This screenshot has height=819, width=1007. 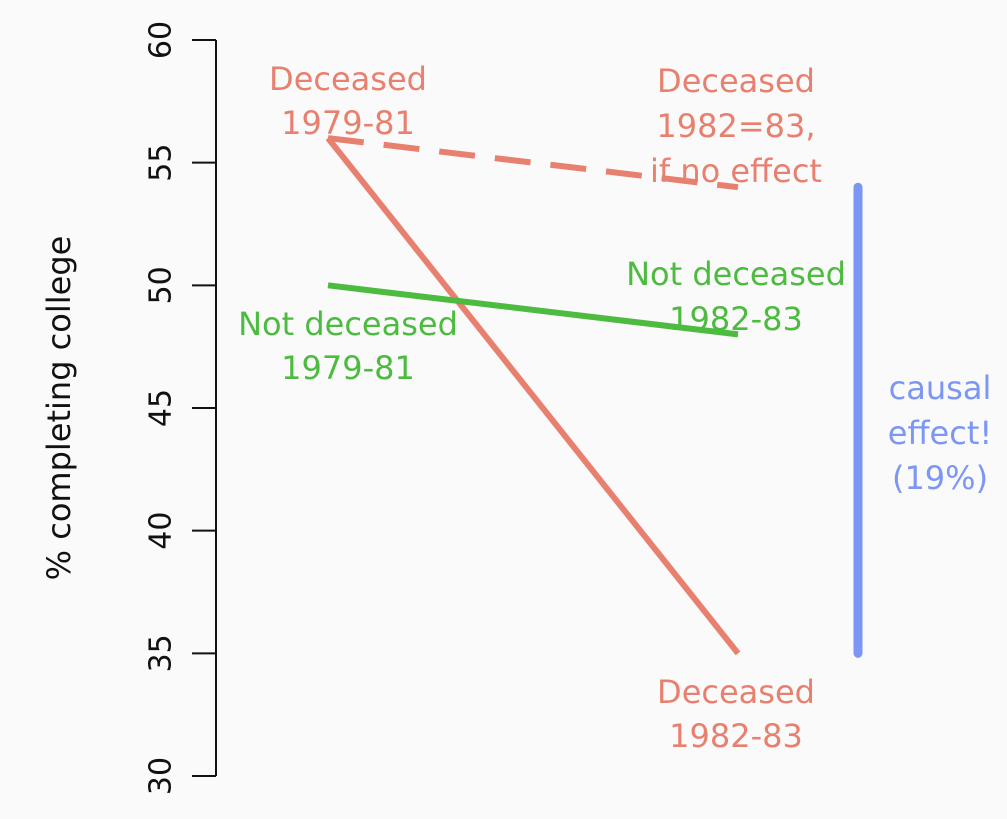 What do you see at coordinates (348, 123) in the screenshot?
I see `annotation-deceased-1979-line-1: 1979-81` at bounding box center [348, 123].